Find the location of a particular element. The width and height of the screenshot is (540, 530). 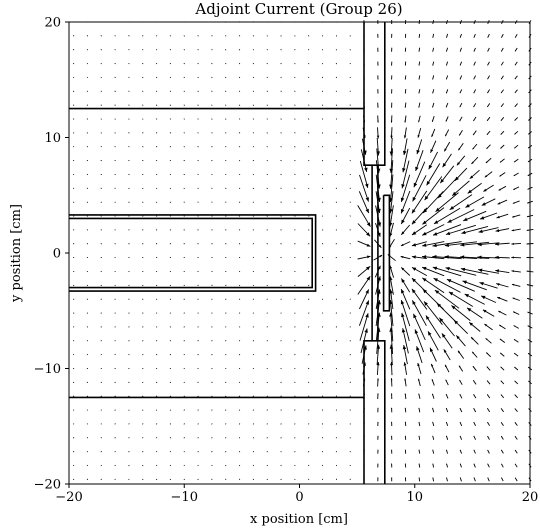

y-axis-ticks: −20 −10 0 10 20 is located at coordinates (51, 254).